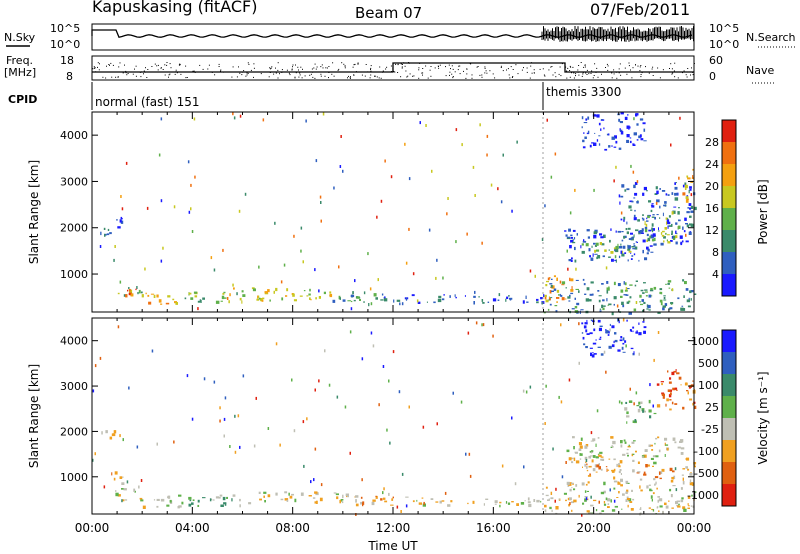 The height and width of the screenshot is (554, 800). I want to click on nsky-tick-low: 10^0, so click(65, 44).